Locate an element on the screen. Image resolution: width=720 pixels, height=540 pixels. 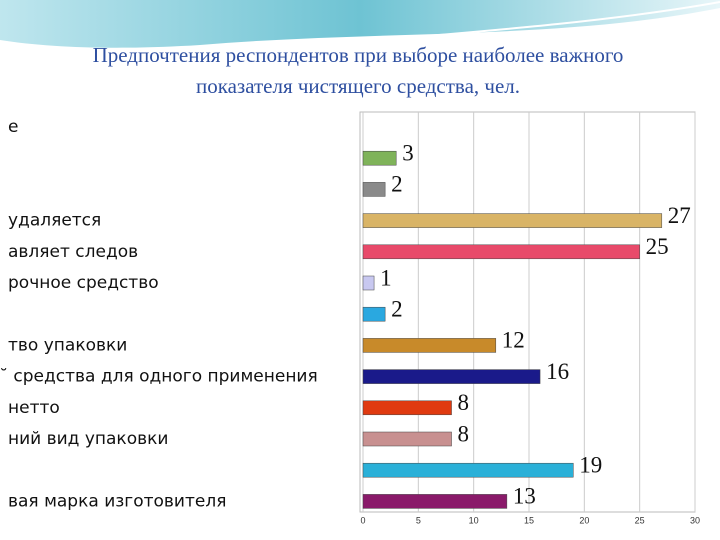
category-label: нетто is located at coordinates (34, 408).